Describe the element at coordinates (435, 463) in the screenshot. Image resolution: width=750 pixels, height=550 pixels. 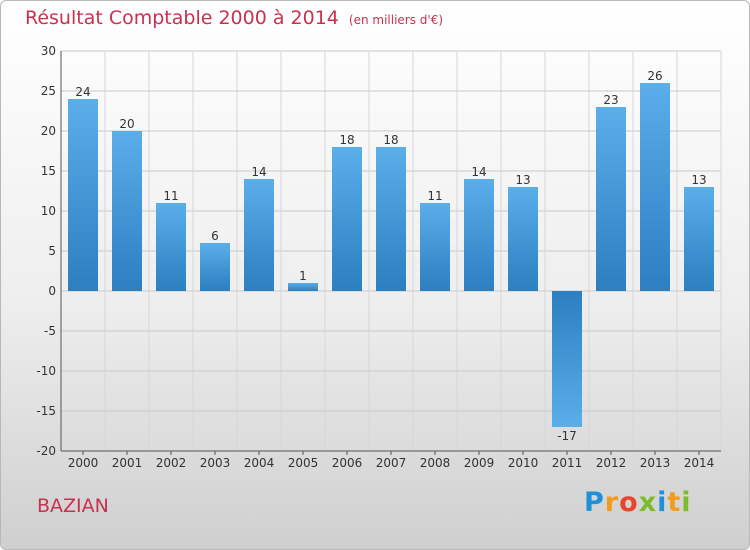
I see `x-tick-label: 2008` at that location.